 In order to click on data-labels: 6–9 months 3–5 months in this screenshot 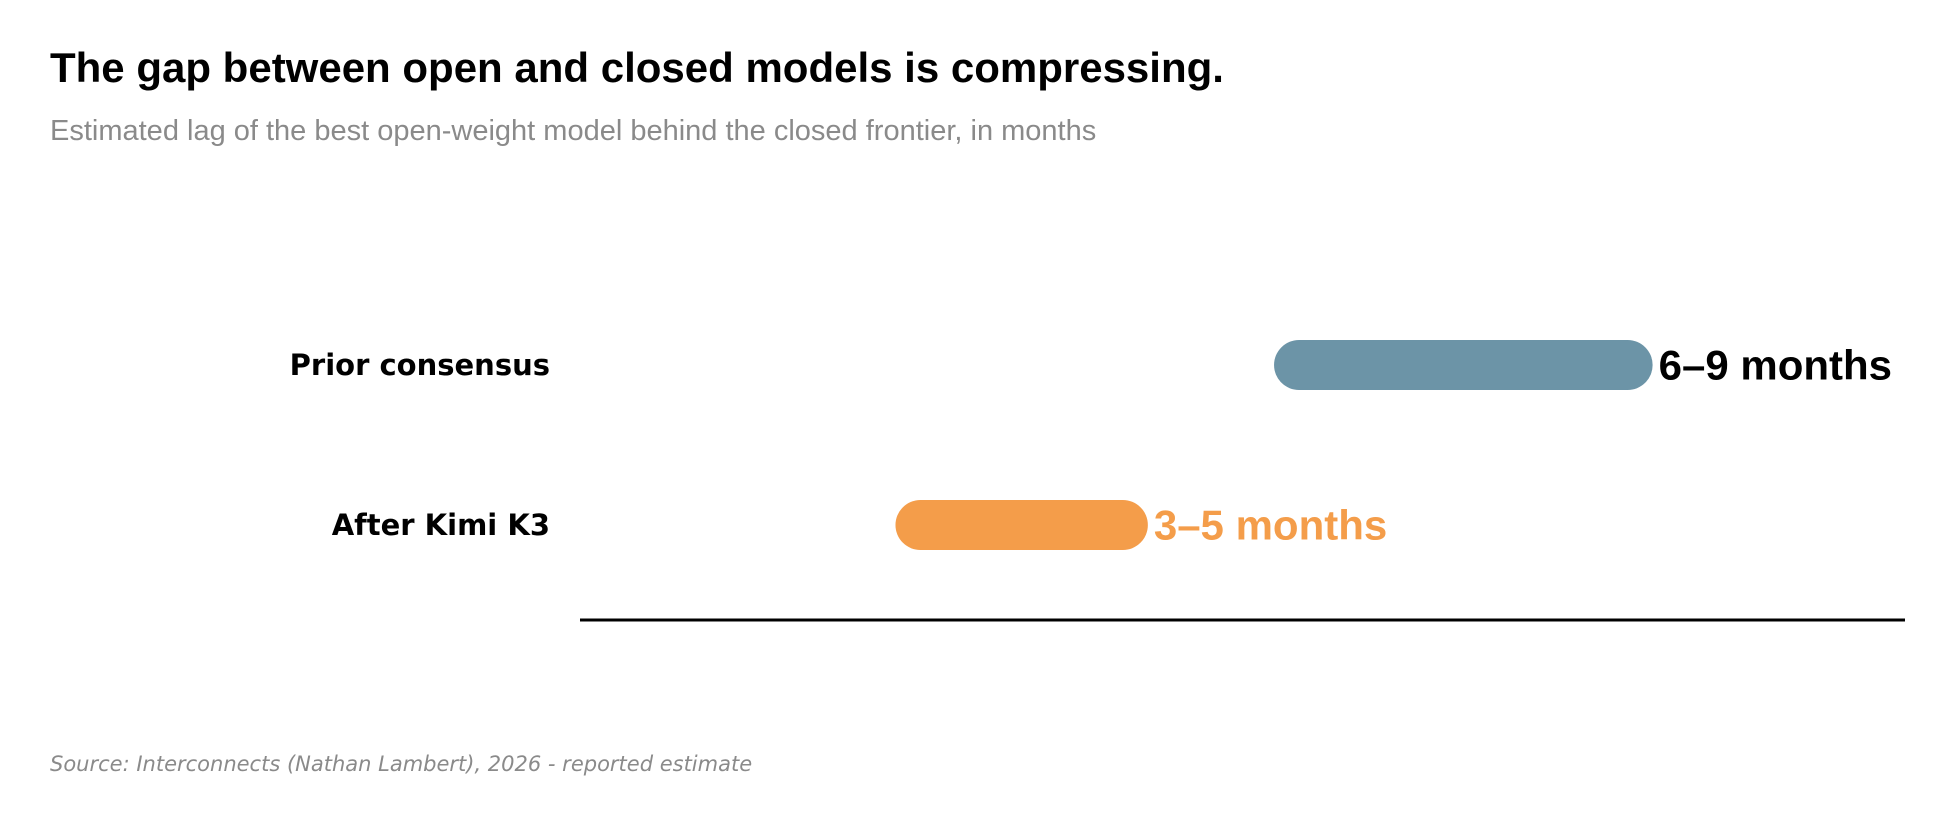, I will do `click(1523, 445)`.